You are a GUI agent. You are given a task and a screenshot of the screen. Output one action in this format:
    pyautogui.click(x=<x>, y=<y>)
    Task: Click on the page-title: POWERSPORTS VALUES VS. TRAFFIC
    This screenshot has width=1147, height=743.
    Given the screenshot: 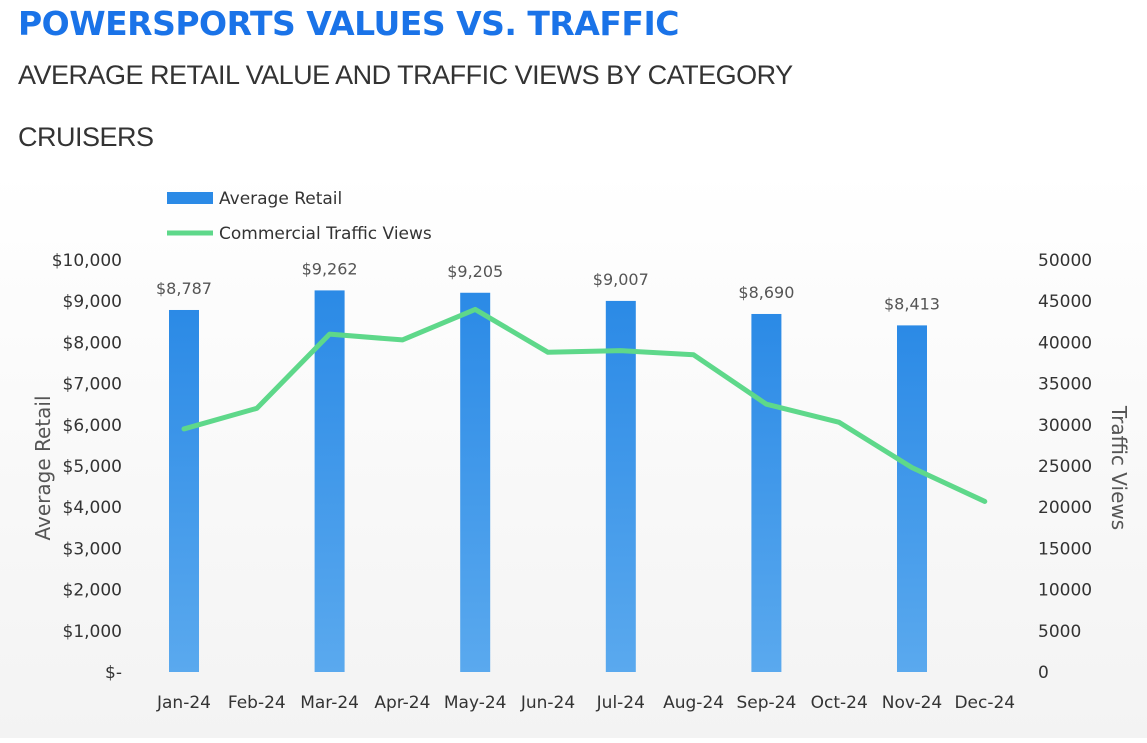 What is the action you would take?
    pyautogui.click(x=348, y=23)
    